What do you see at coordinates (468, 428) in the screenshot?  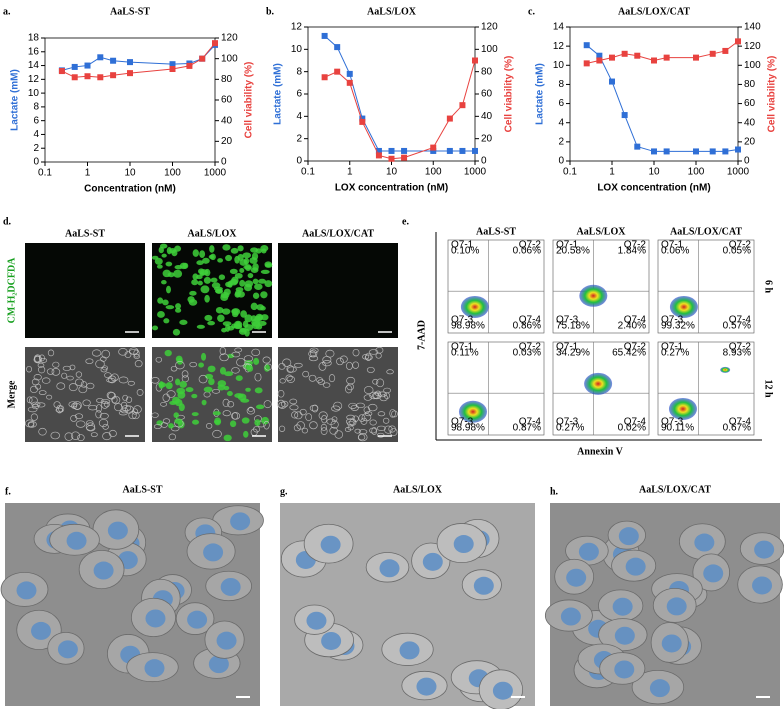 I see `quadrant-percent: 98.98%` at bounding box center [468, 428].